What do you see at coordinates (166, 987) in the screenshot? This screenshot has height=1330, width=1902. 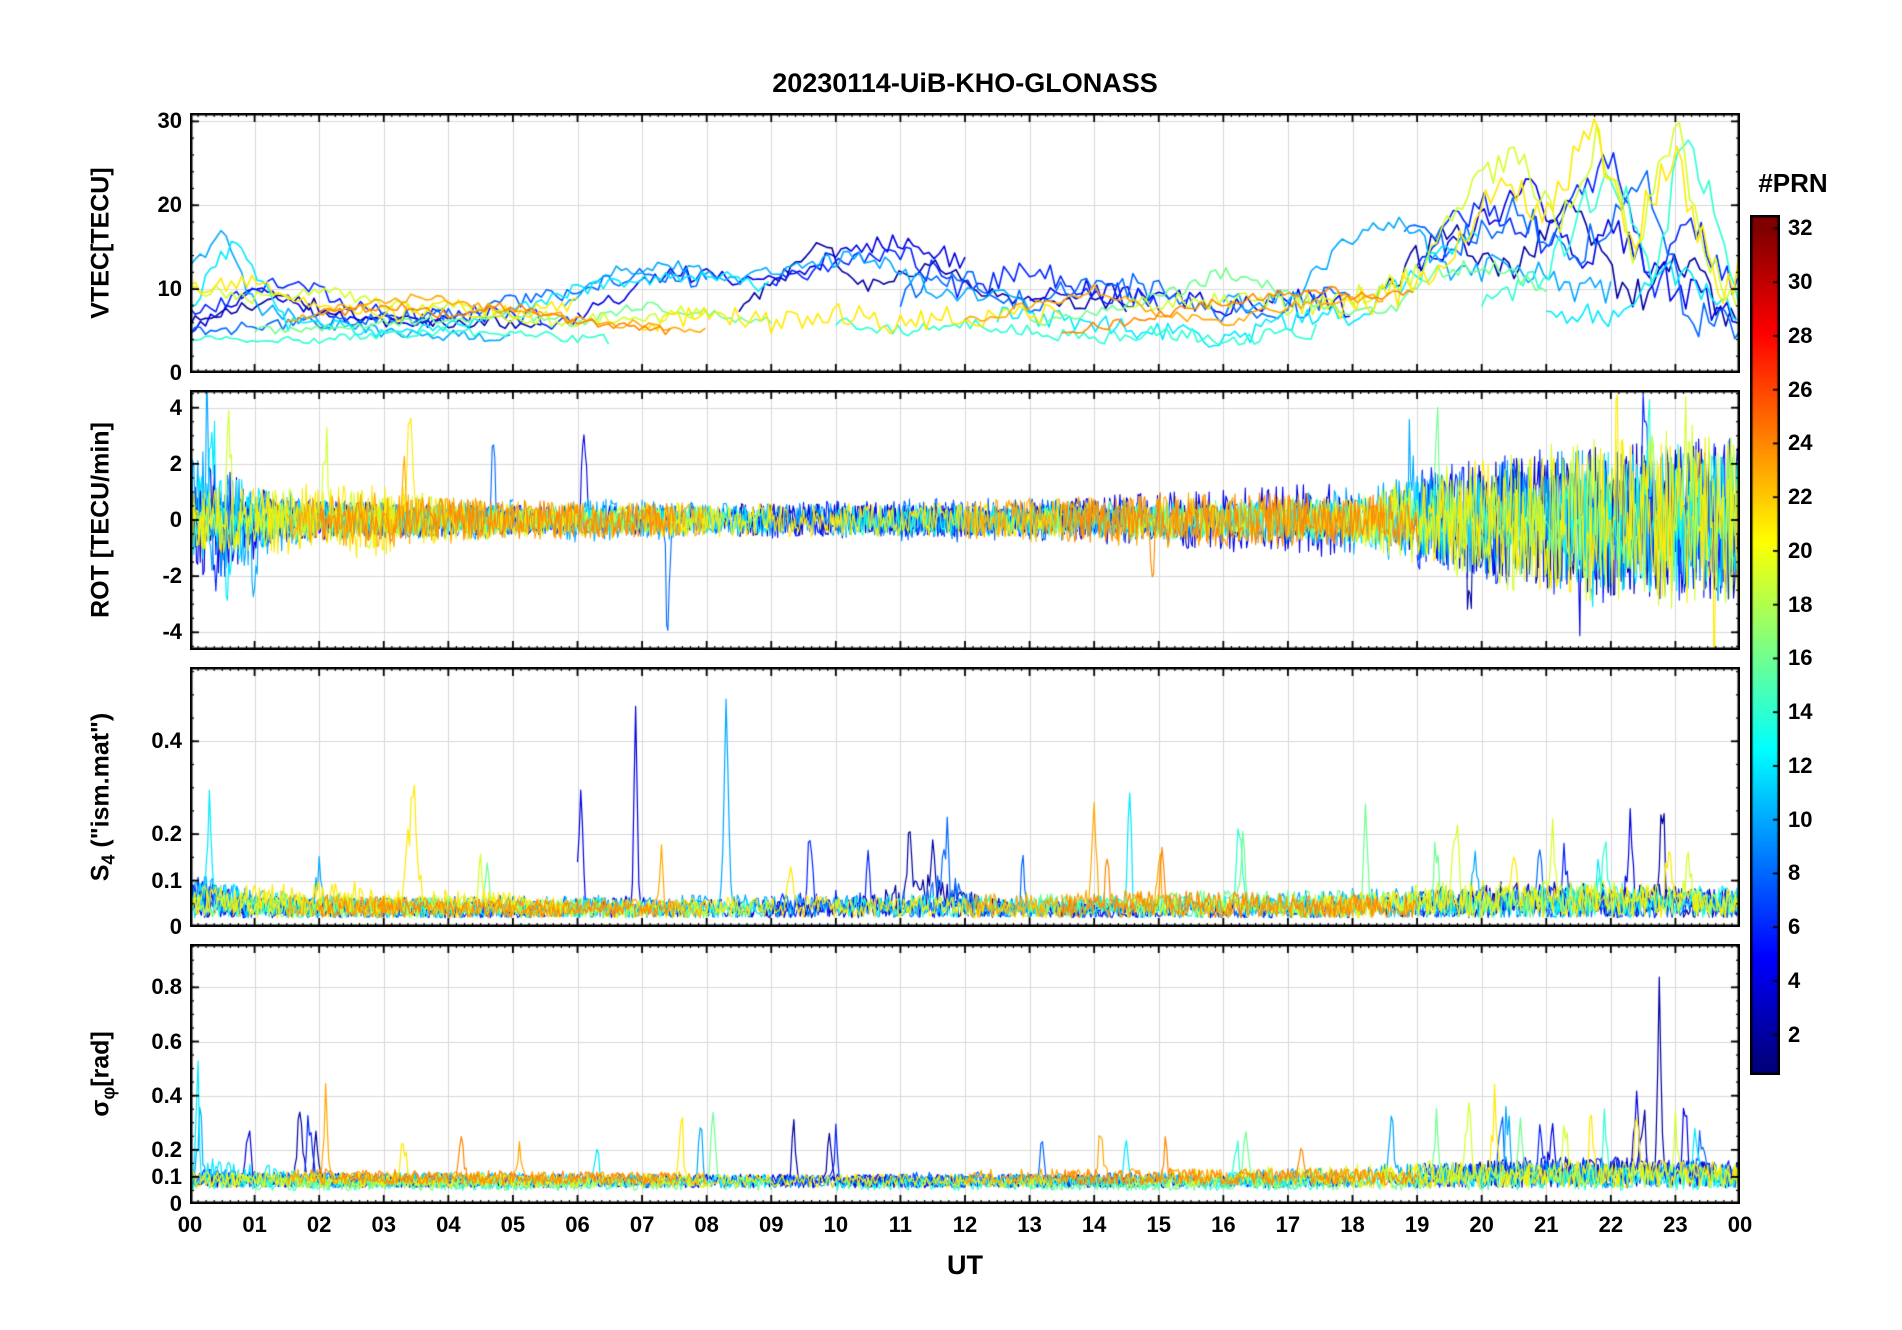 I see `y-tick-label: 0.8` at bounding box center [166, 987].